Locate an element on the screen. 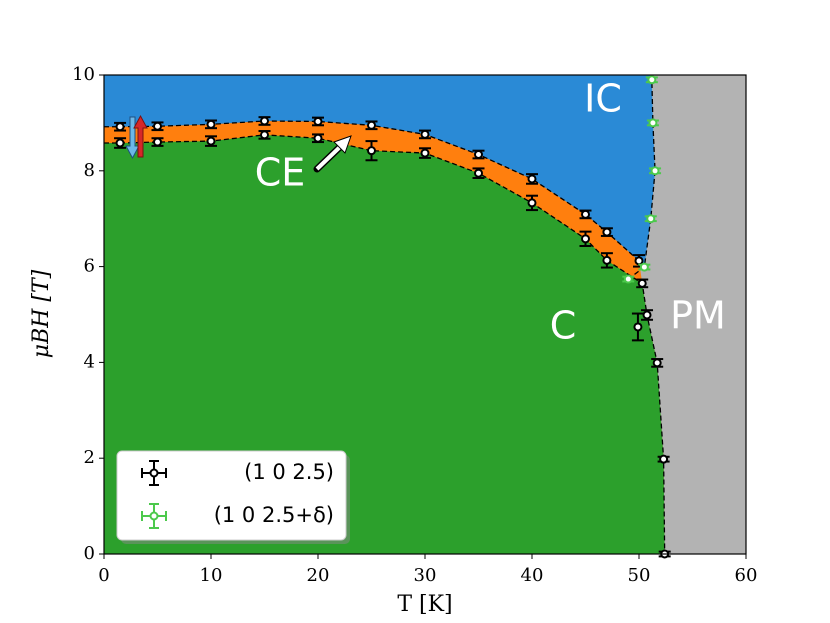 The image size is (830, 623). y-tick-label: 0 is located at coordinates (89, 553).